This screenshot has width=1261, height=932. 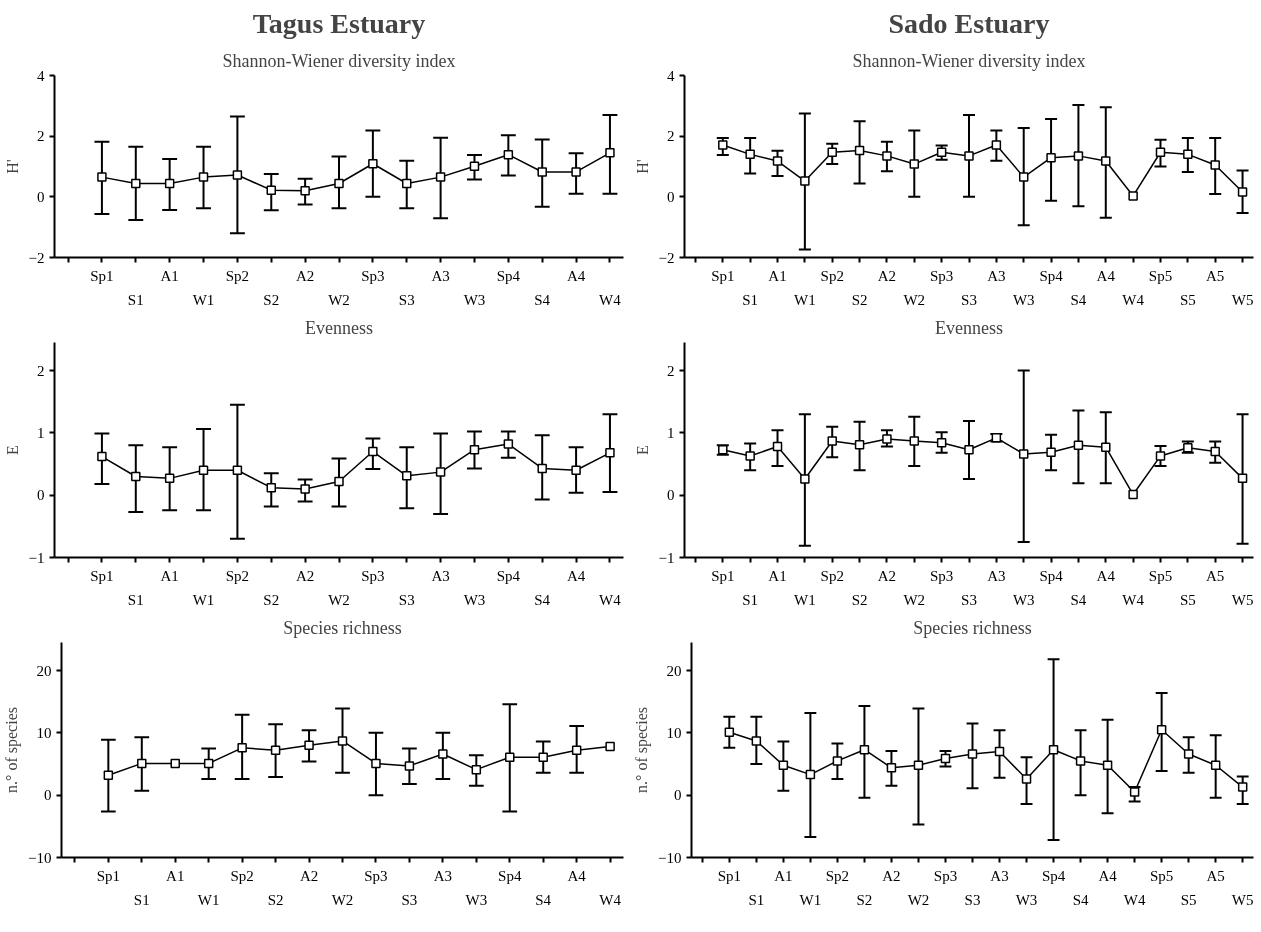 I want to click on chart-subtitle: Shannon-Wiener diversity index, so click(x=969, y=60).